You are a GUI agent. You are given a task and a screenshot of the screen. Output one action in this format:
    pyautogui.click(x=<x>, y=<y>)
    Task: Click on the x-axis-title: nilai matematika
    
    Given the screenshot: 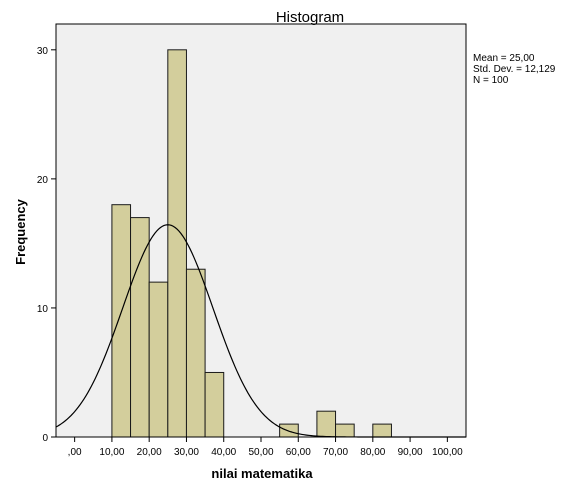 What is the action you would take?
    pyautogui.click(x=262, y=473)
    